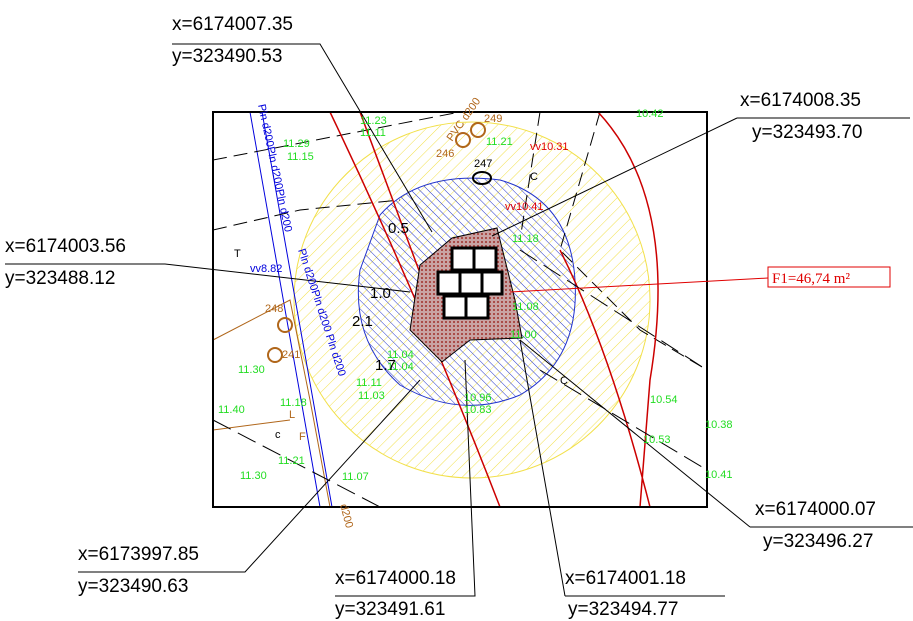 This screenshot has height=621, width=913. What do you see at coordinates (445, 154) in the screenshot?
I see `point-number: 246` at bounding box center [445, 154].